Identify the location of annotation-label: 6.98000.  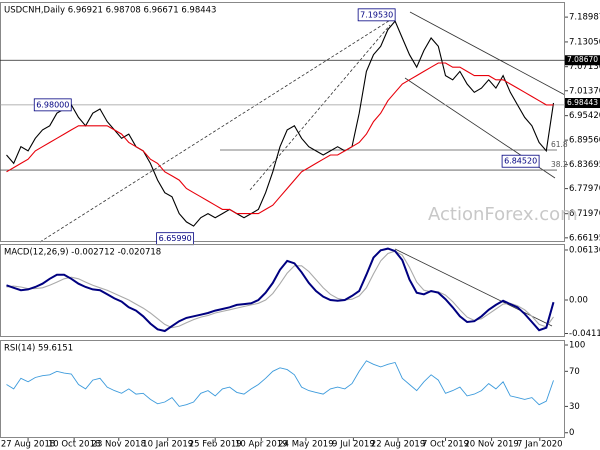
(52, 104).